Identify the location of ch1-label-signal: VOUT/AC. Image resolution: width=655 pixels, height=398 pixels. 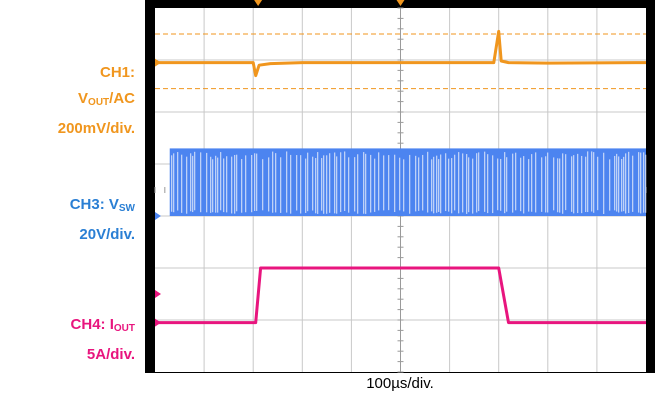
(106, 99).